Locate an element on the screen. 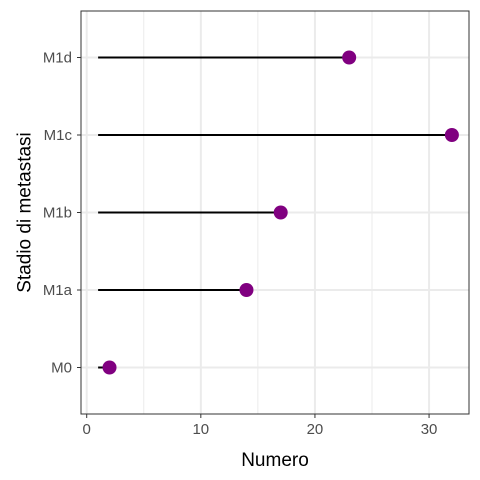  y-tick-label: M1c is located at coordinates (58, 135).